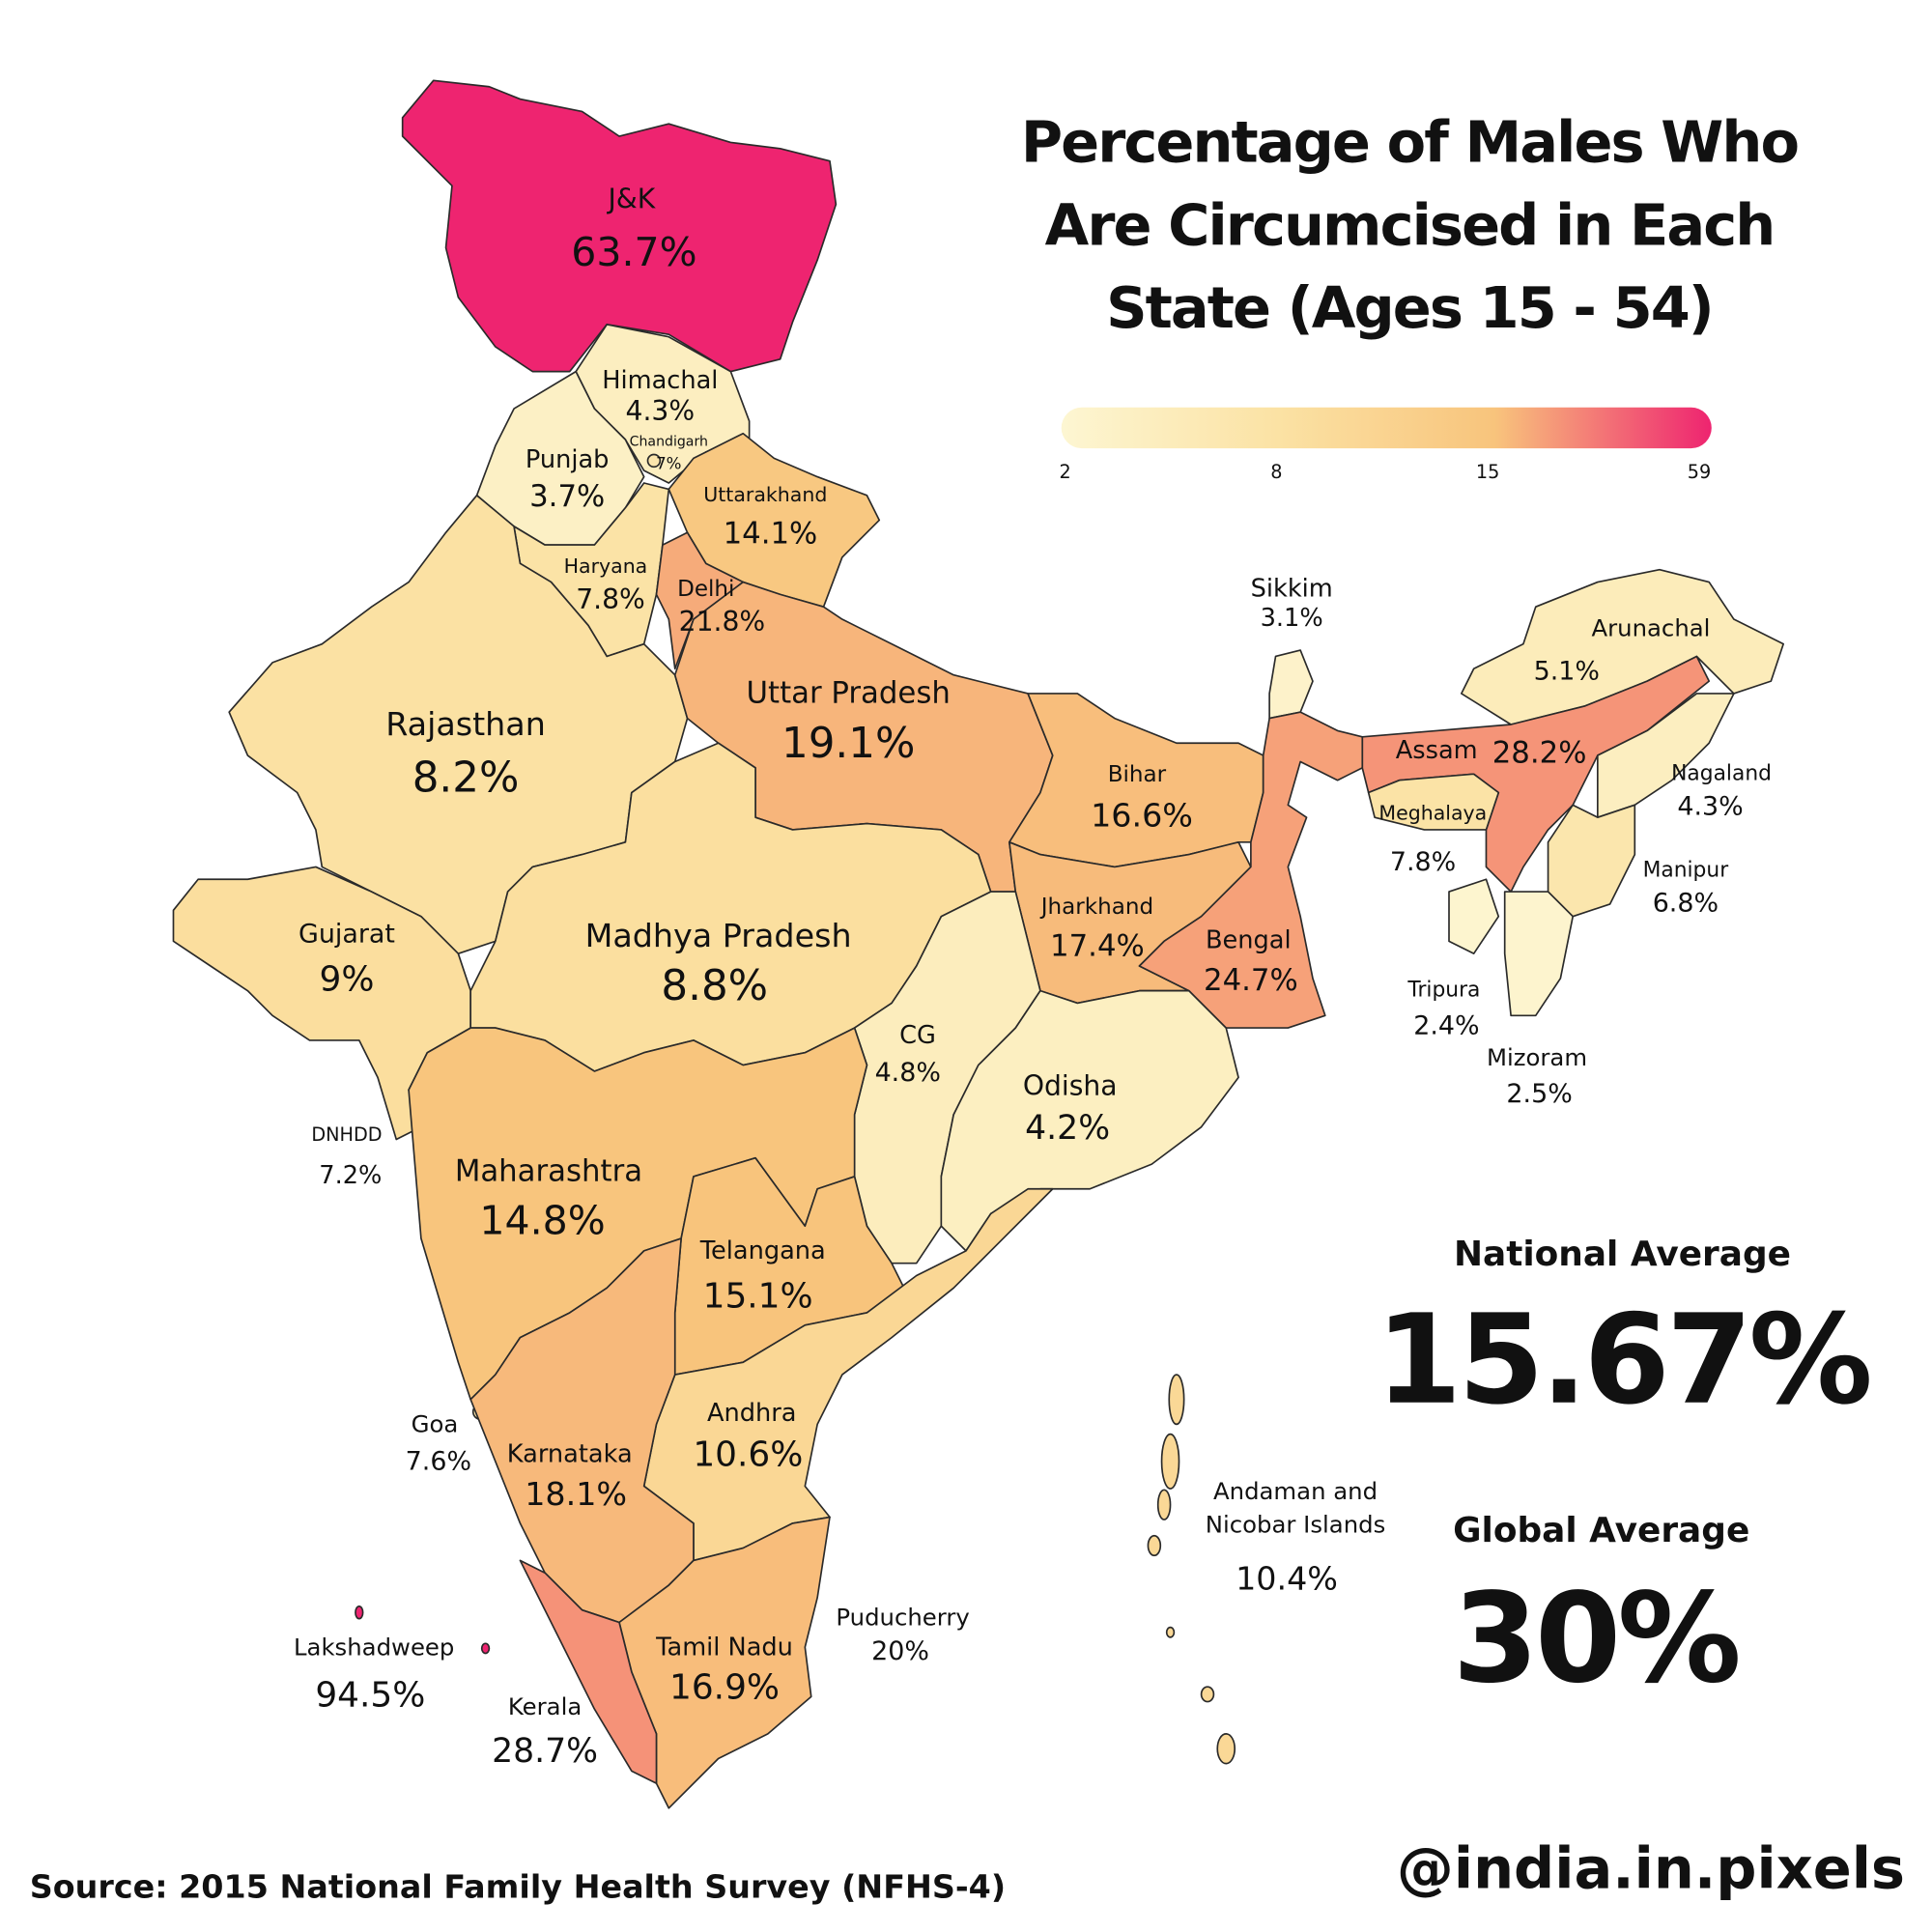 This screenshot has height=1932, width=1932. What do you see at coordinates (606, 566) in the screenshot?
I see `state-name: Haryana` at bounding box center [606, 566].